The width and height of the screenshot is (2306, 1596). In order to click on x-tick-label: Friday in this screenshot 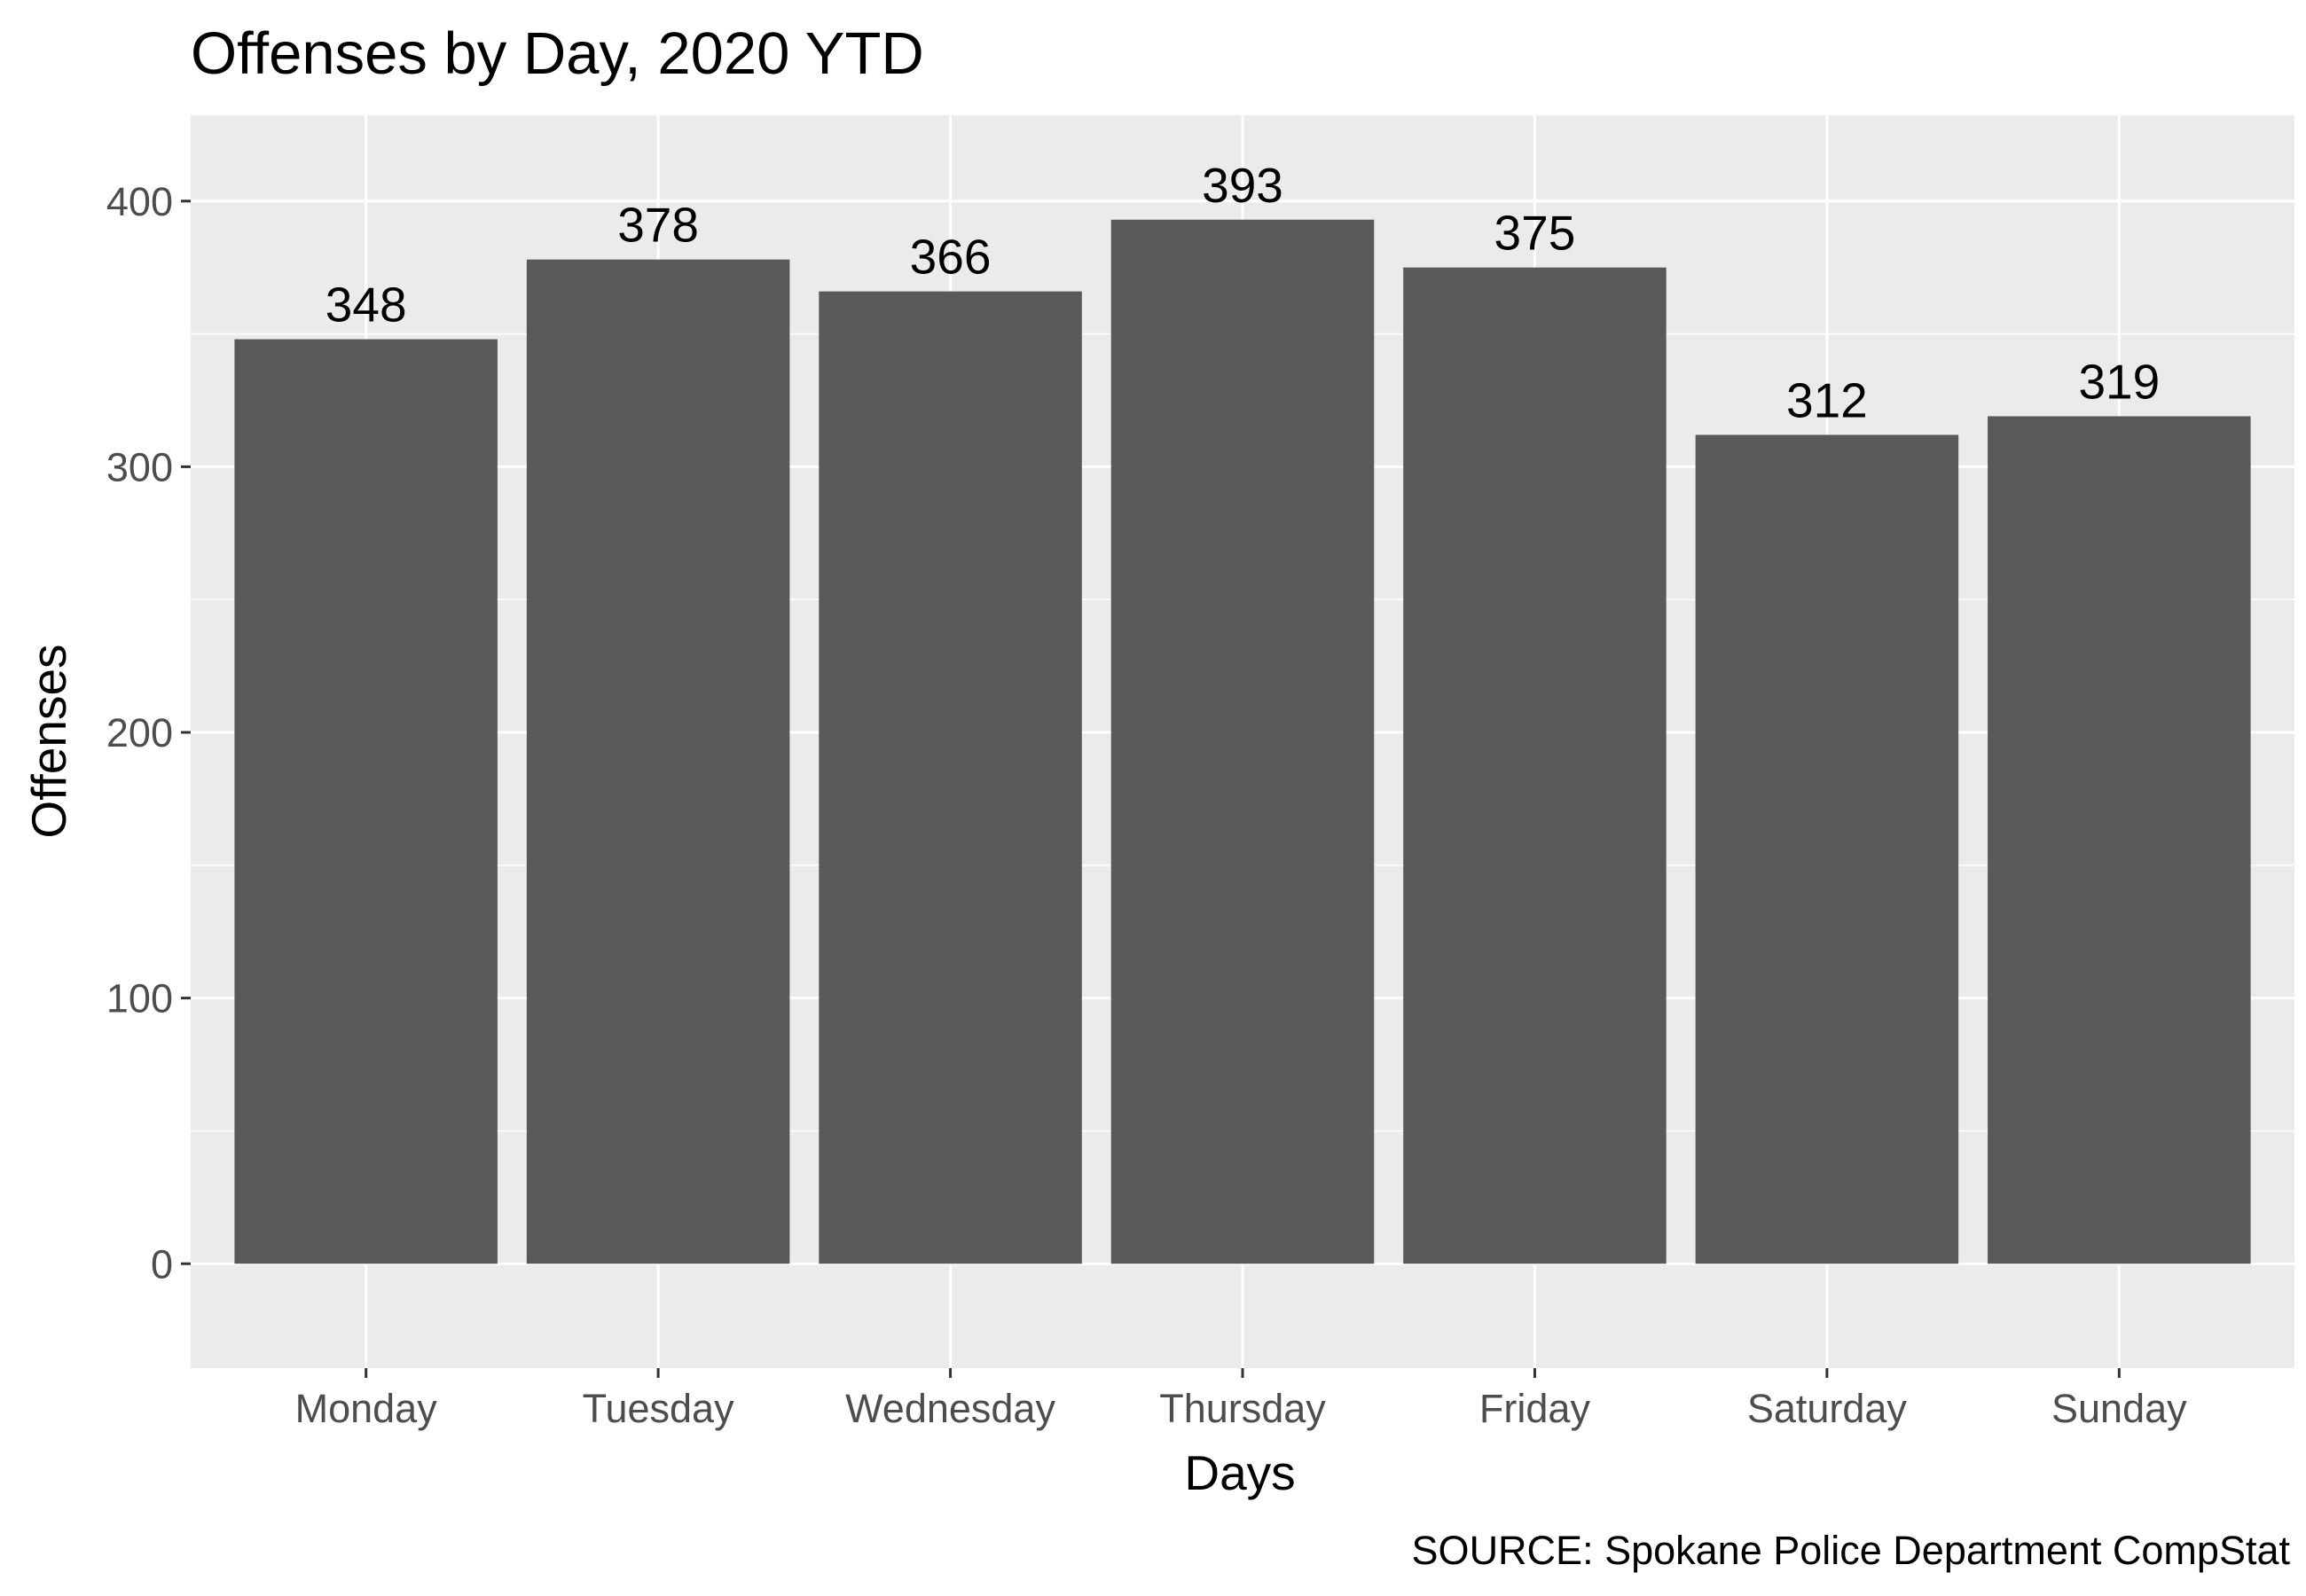, I will do `click(1535, 1408)`.